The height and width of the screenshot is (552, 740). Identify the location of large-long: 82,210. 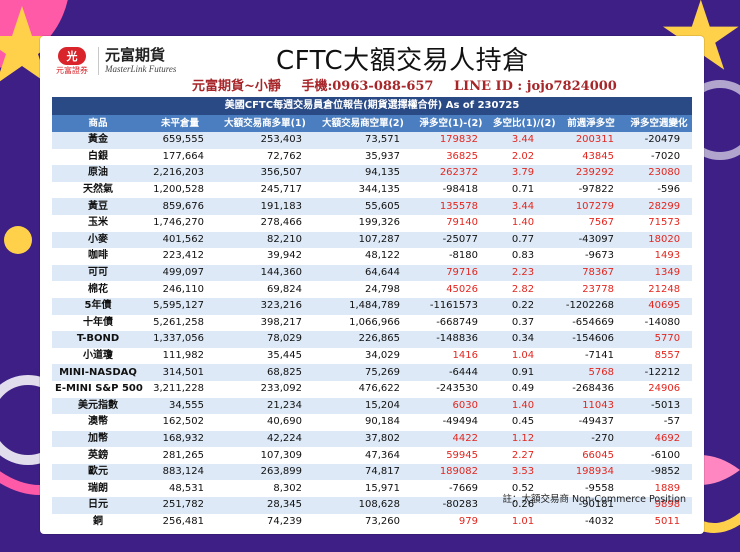
(265, 240).